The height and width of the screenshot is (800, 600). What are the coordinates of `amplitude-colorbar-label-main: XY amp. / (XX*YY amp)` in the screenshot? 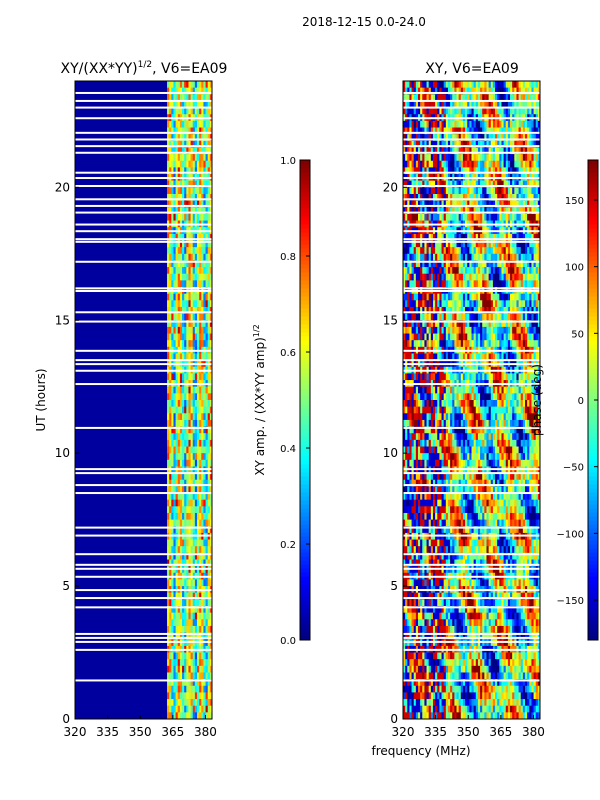 It's located at (260, 406).